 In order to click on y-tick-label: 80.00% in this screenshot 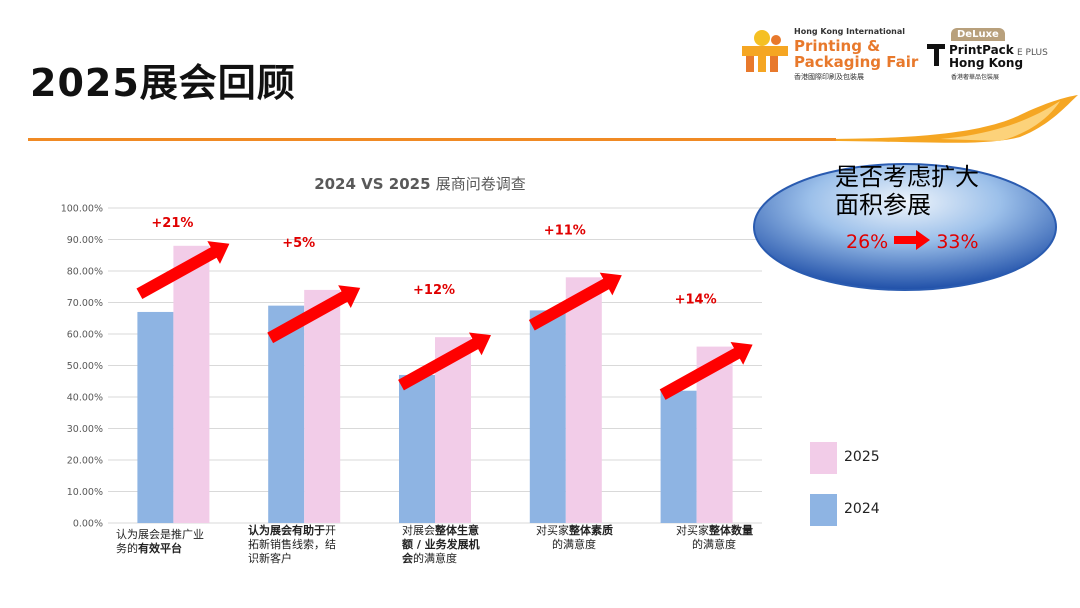, I will do `click(85, 272)`.